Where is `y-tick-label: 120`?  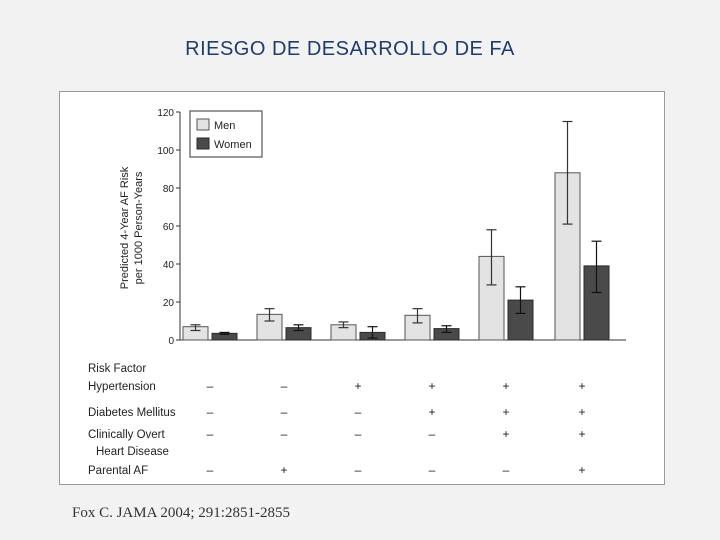 y-tick-label: 120 is located at coordinates (165, 113).